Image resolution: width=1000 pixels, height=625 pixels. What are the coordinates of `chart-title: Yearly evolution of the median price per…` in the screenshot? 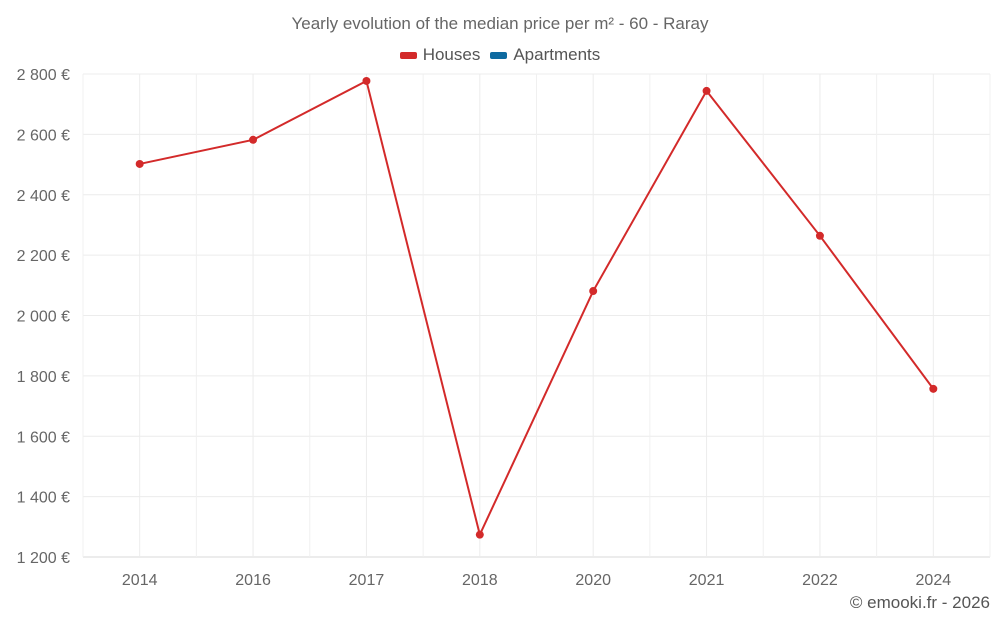 It's located at (500, 23).